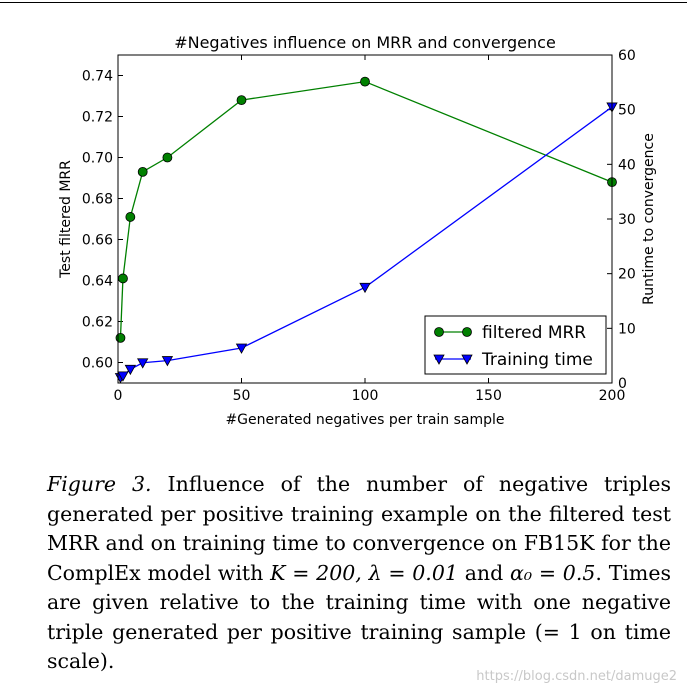  What do you see at coordinates (627, 56) in the screenshot?
I see `y-right-tick-label: 60` at bounding box center [627, 56].